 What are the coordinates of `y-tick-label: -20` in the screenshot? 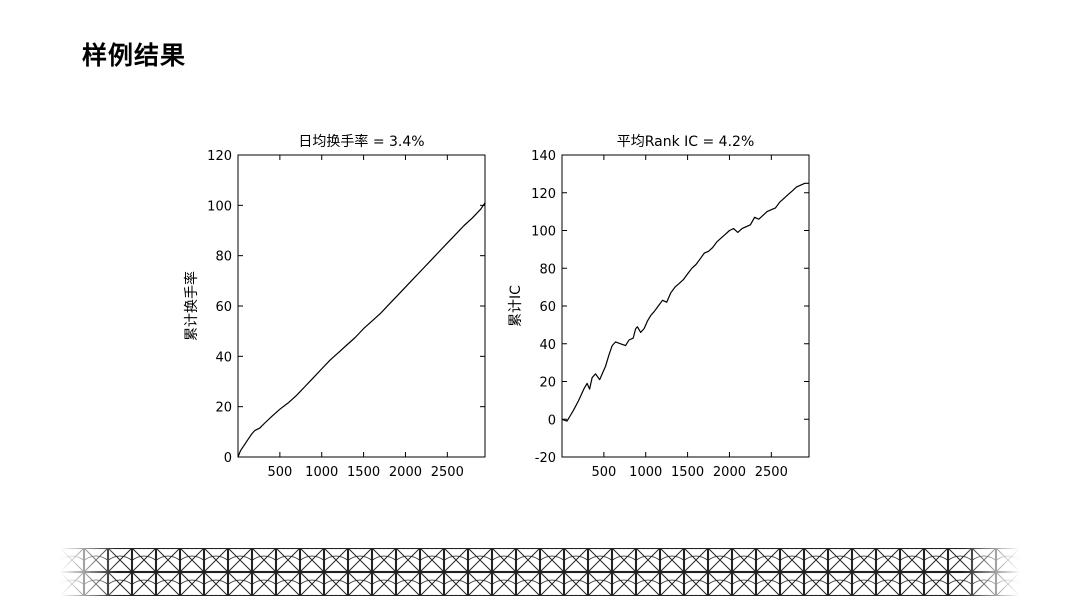 It's located at (545, 458).